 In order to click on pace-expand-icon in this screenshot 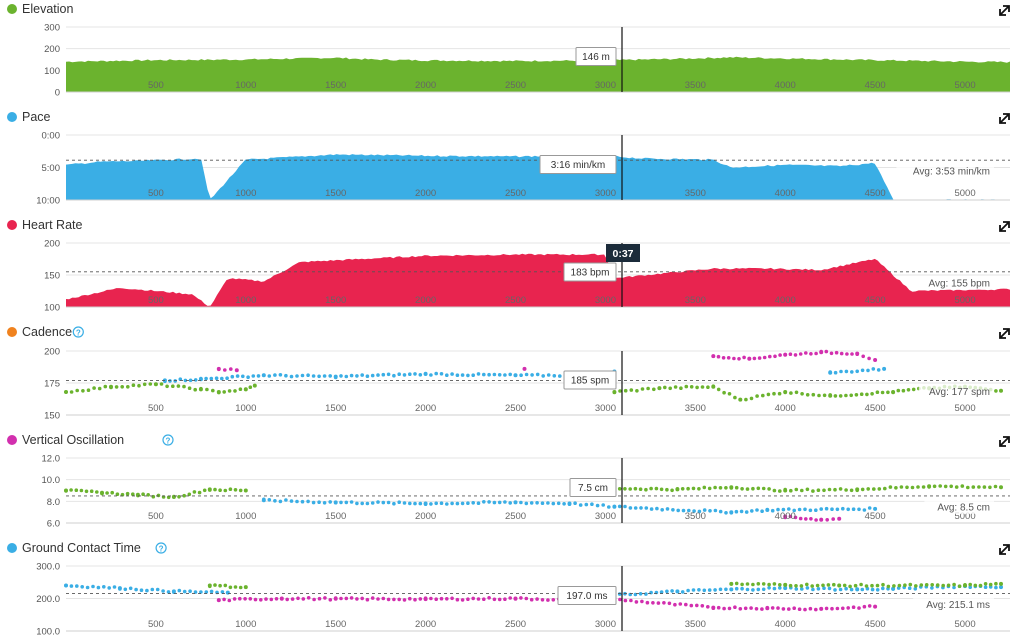, I will do `click(1004, 118)`.